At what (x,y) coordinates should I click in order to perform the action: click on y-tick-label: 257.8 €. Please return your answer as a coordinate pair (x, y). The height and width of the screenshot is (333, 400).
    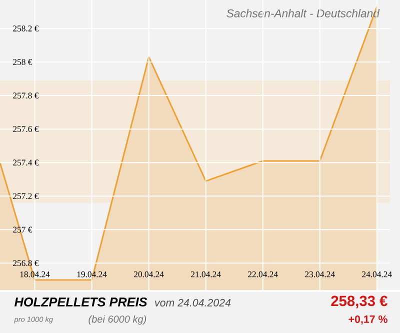
    Looking at the image, I should click on (26, 95).